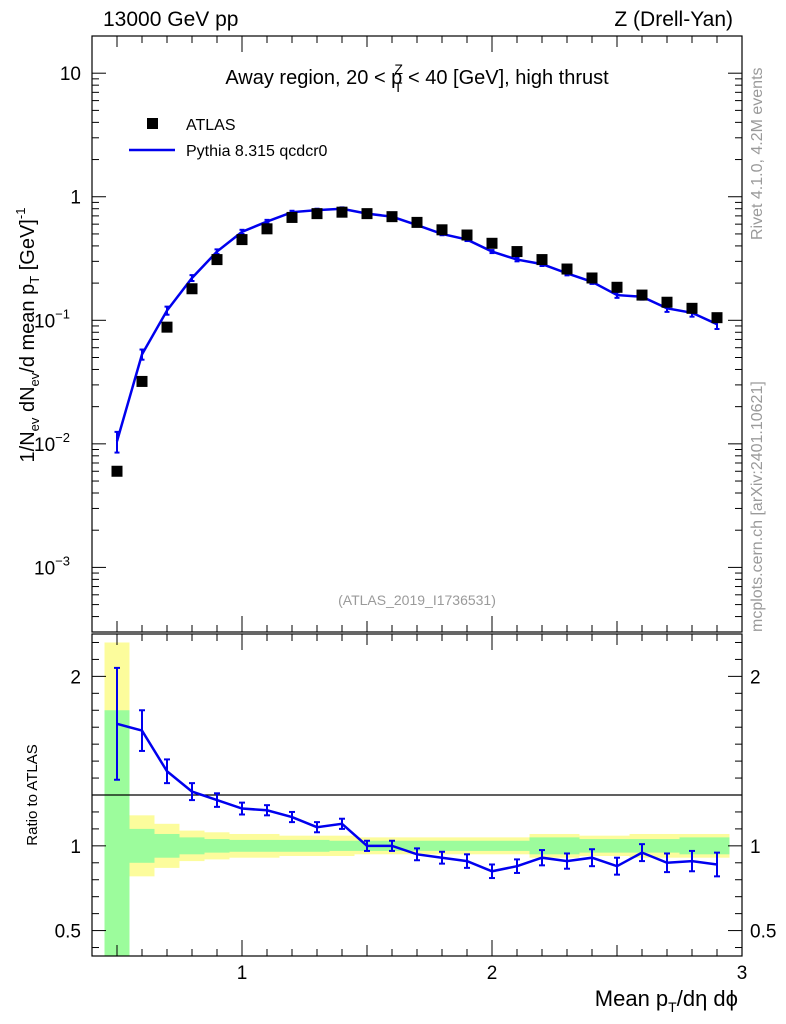  What do you see at coordinates (631, 998) in the screenshot?
I see `x-axis-label-main: Mean p` at bounding box center [631, 998].